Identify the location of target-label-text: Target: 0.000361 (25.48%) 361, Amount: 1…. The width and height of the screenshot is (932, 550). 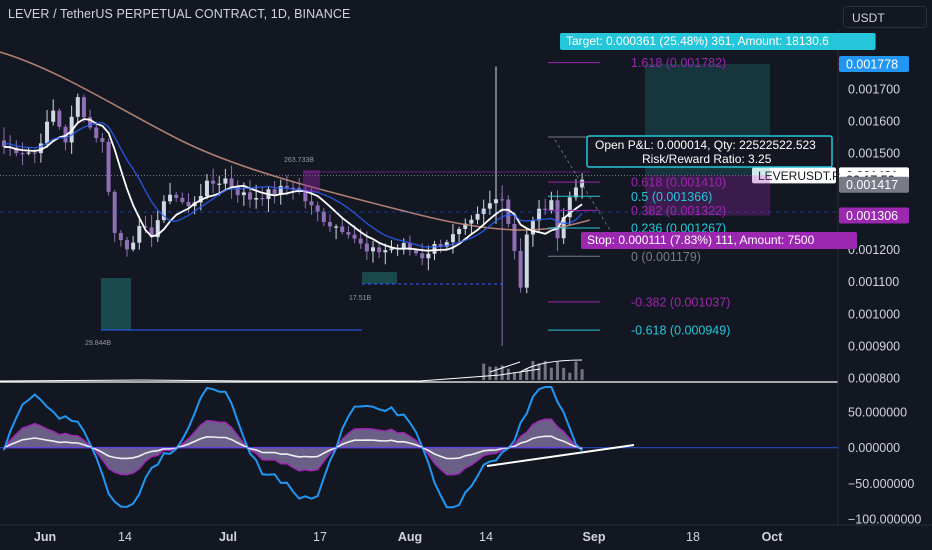
(697, 41).